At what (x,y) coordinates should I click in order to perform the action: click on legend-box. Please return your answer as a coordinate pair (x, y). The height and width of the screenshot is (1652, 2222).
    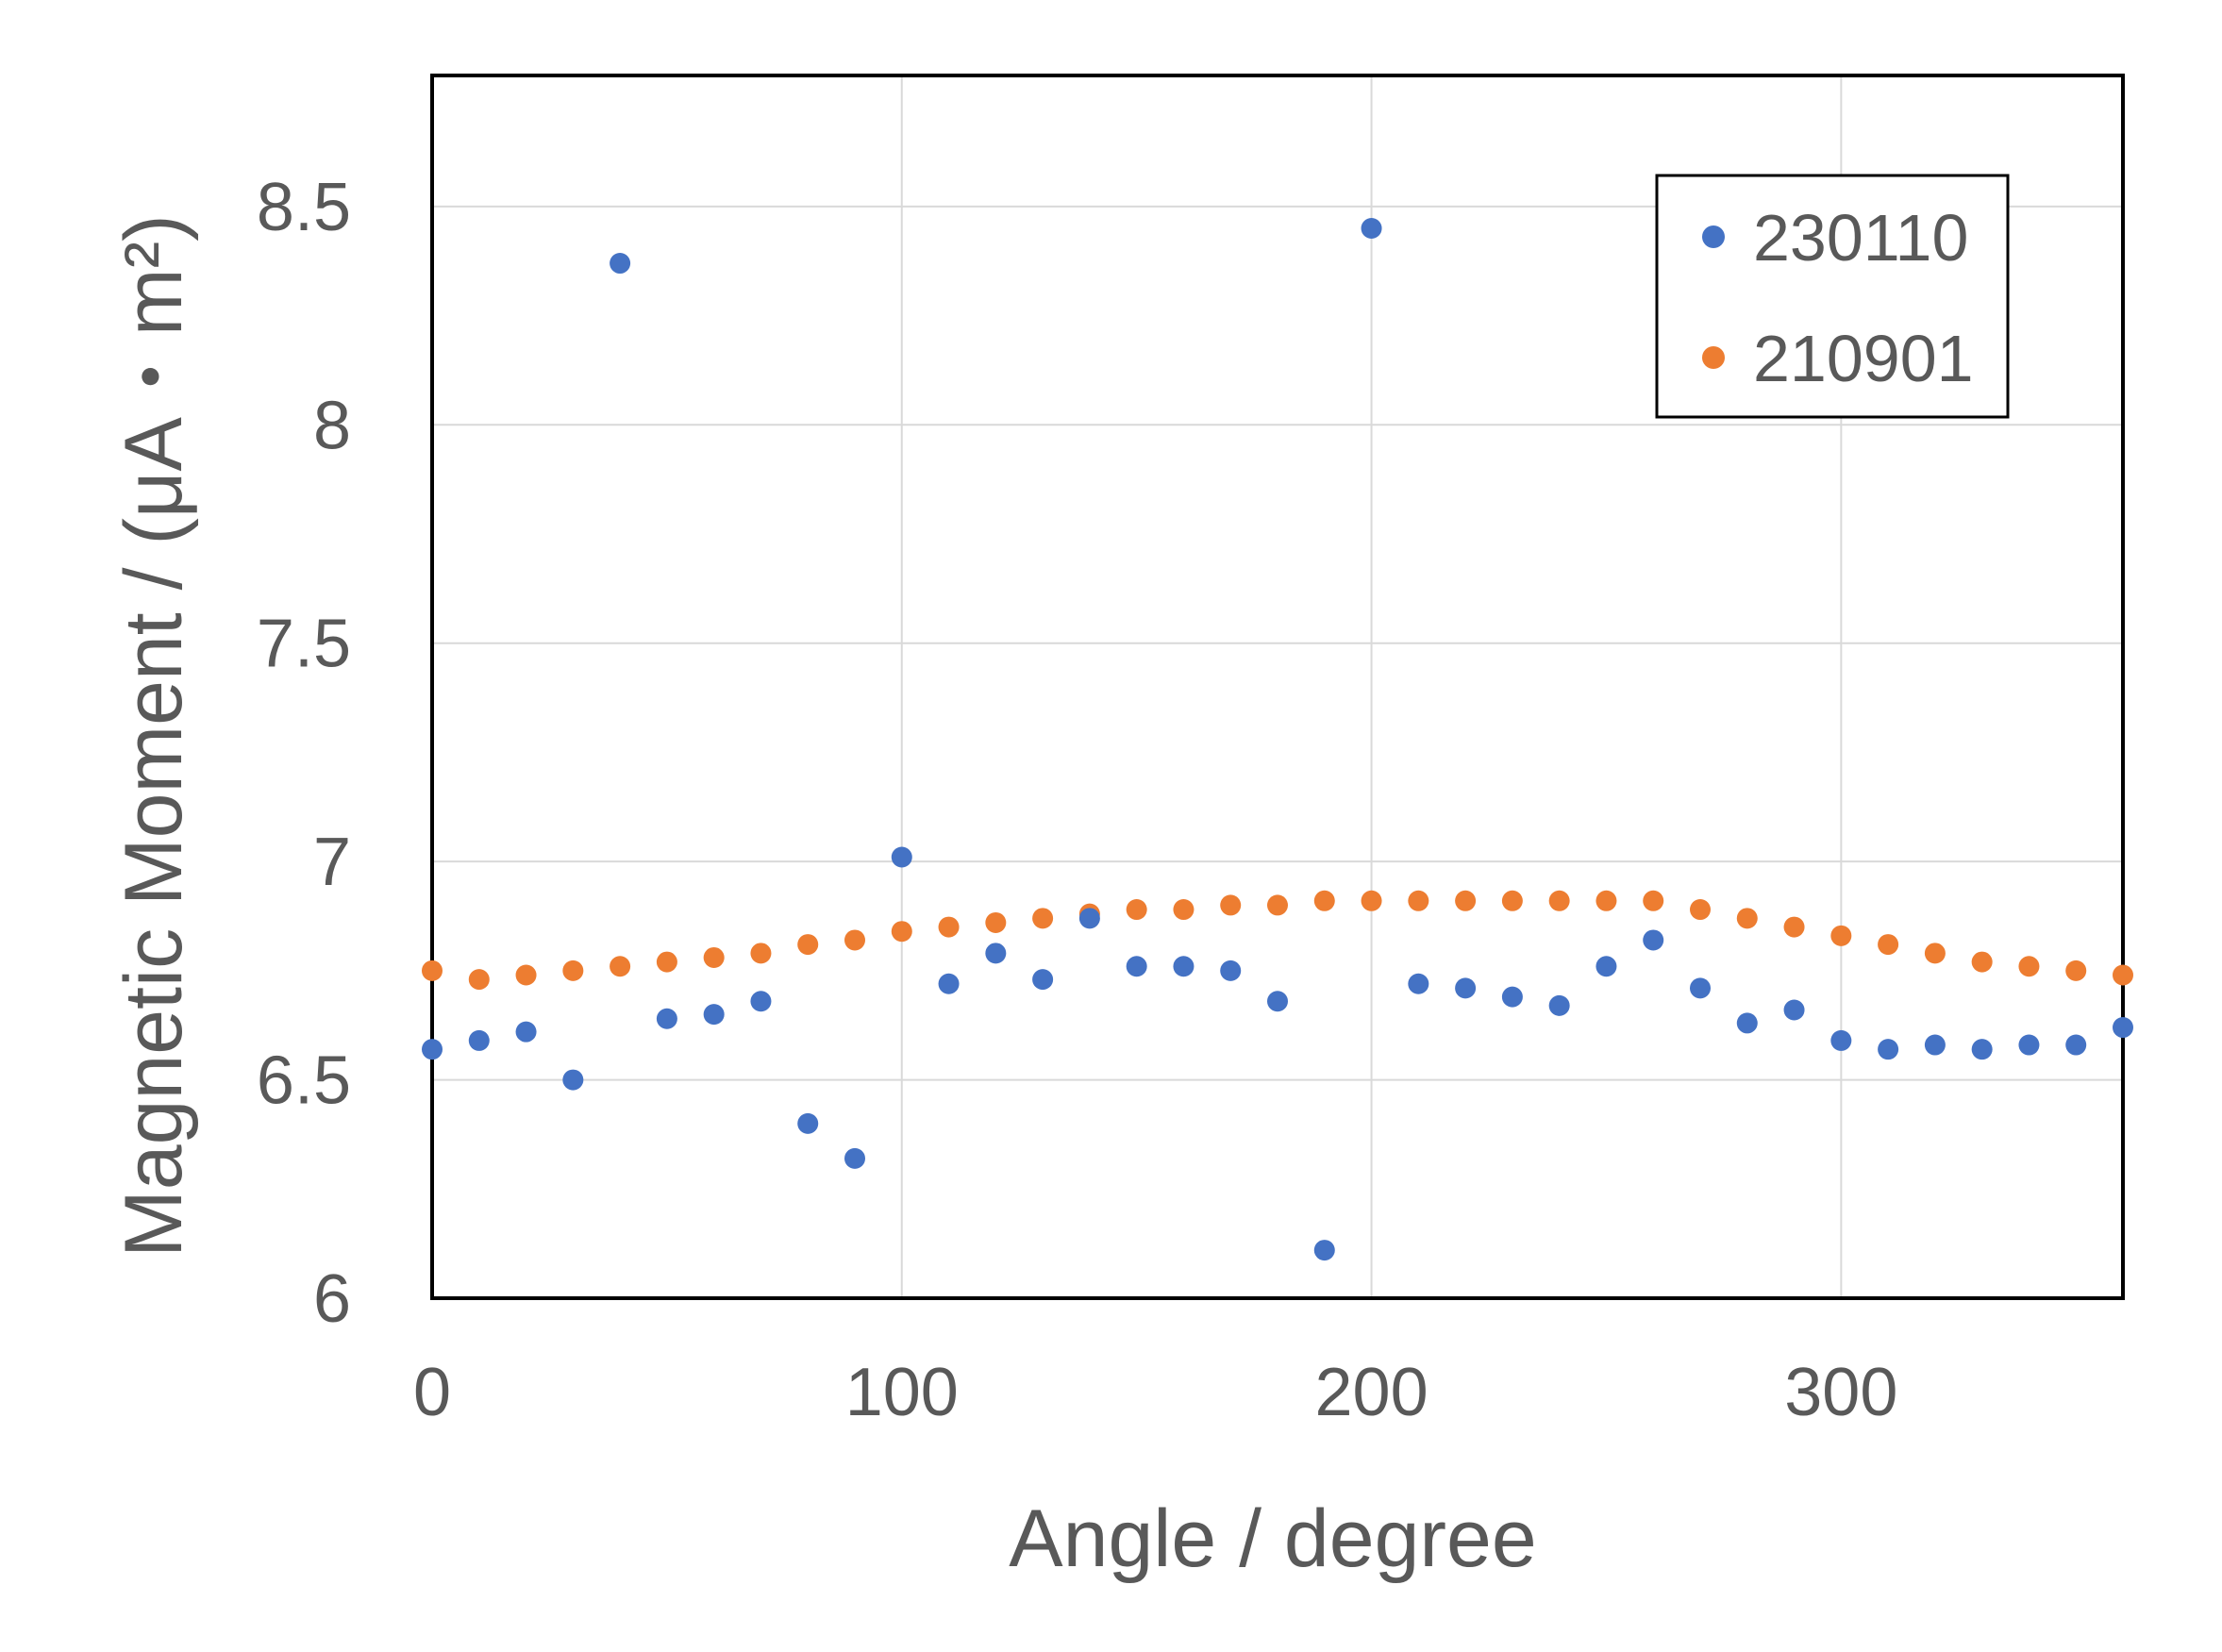
    Looking at the image, I should click on (1832, 296).